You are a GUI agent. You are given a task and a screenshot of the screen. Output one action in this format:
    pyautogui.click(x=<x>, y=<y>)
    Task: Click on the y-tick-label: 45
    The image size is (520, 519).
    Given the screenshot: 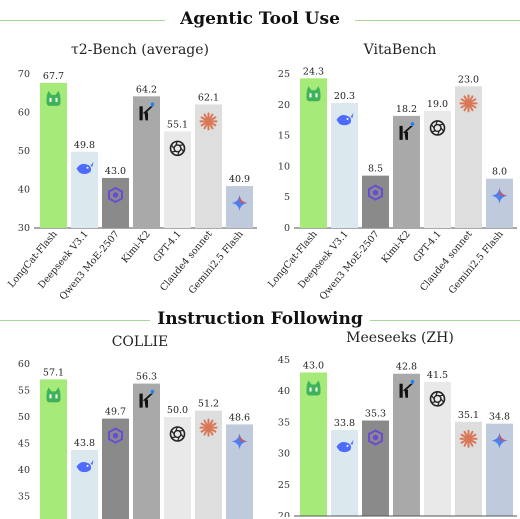 What is the action you would take?
    pyautogui.click(x=284, y=360)
    